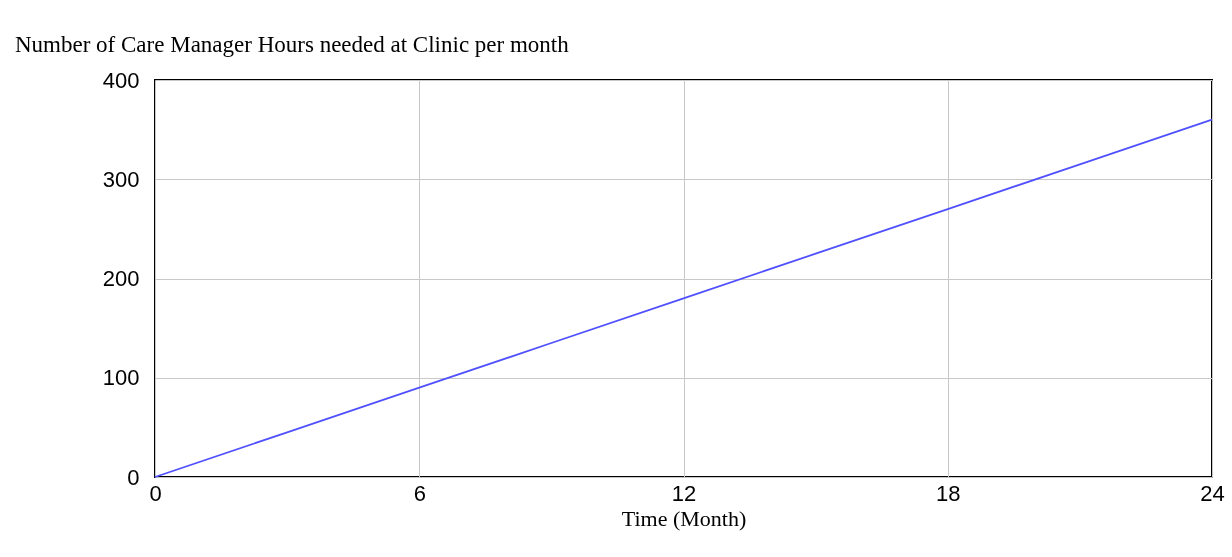 This screenshot has width=1232, height=557. Describe the element at coordinates (1212, 493) in the screenshot. I see `x-tick-label: 24` at that location.